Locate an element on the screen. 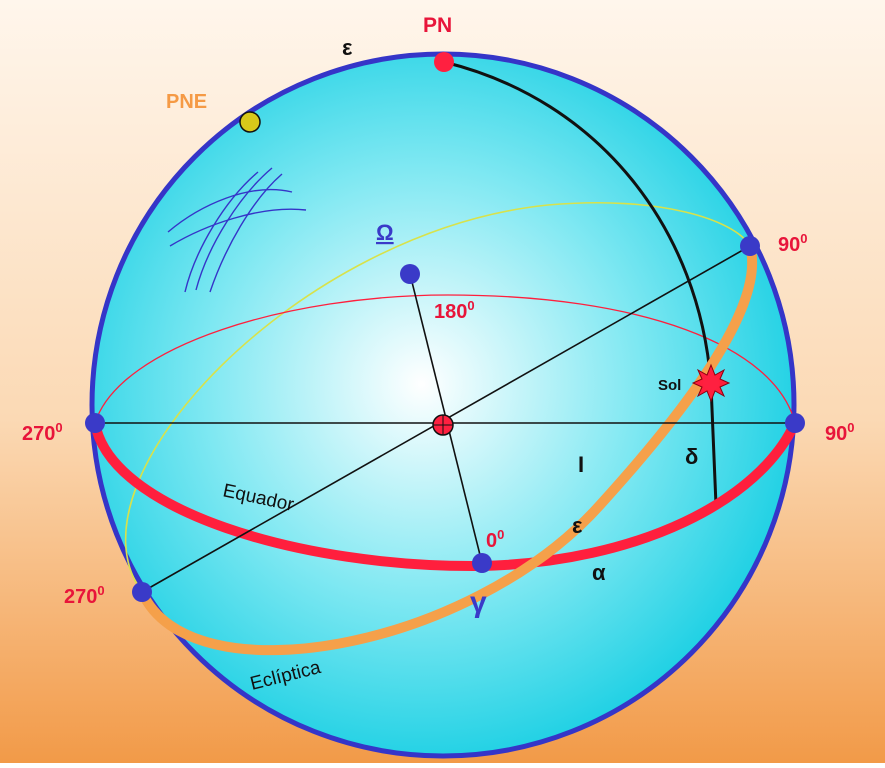  center-point-icon is located at coordinates (443, 425).